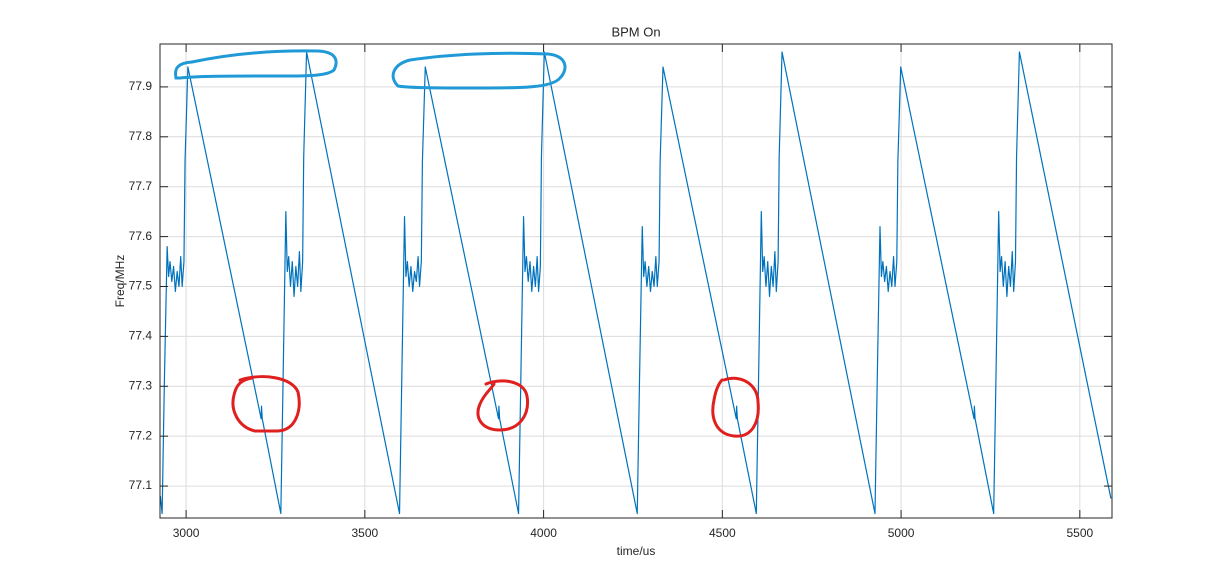 This screenshot has height=585, width=1230. What do you see at coordinates (722, 533) in the screenshot?
I see `x-tick-label: 4500` at bounding box center [722, 533].